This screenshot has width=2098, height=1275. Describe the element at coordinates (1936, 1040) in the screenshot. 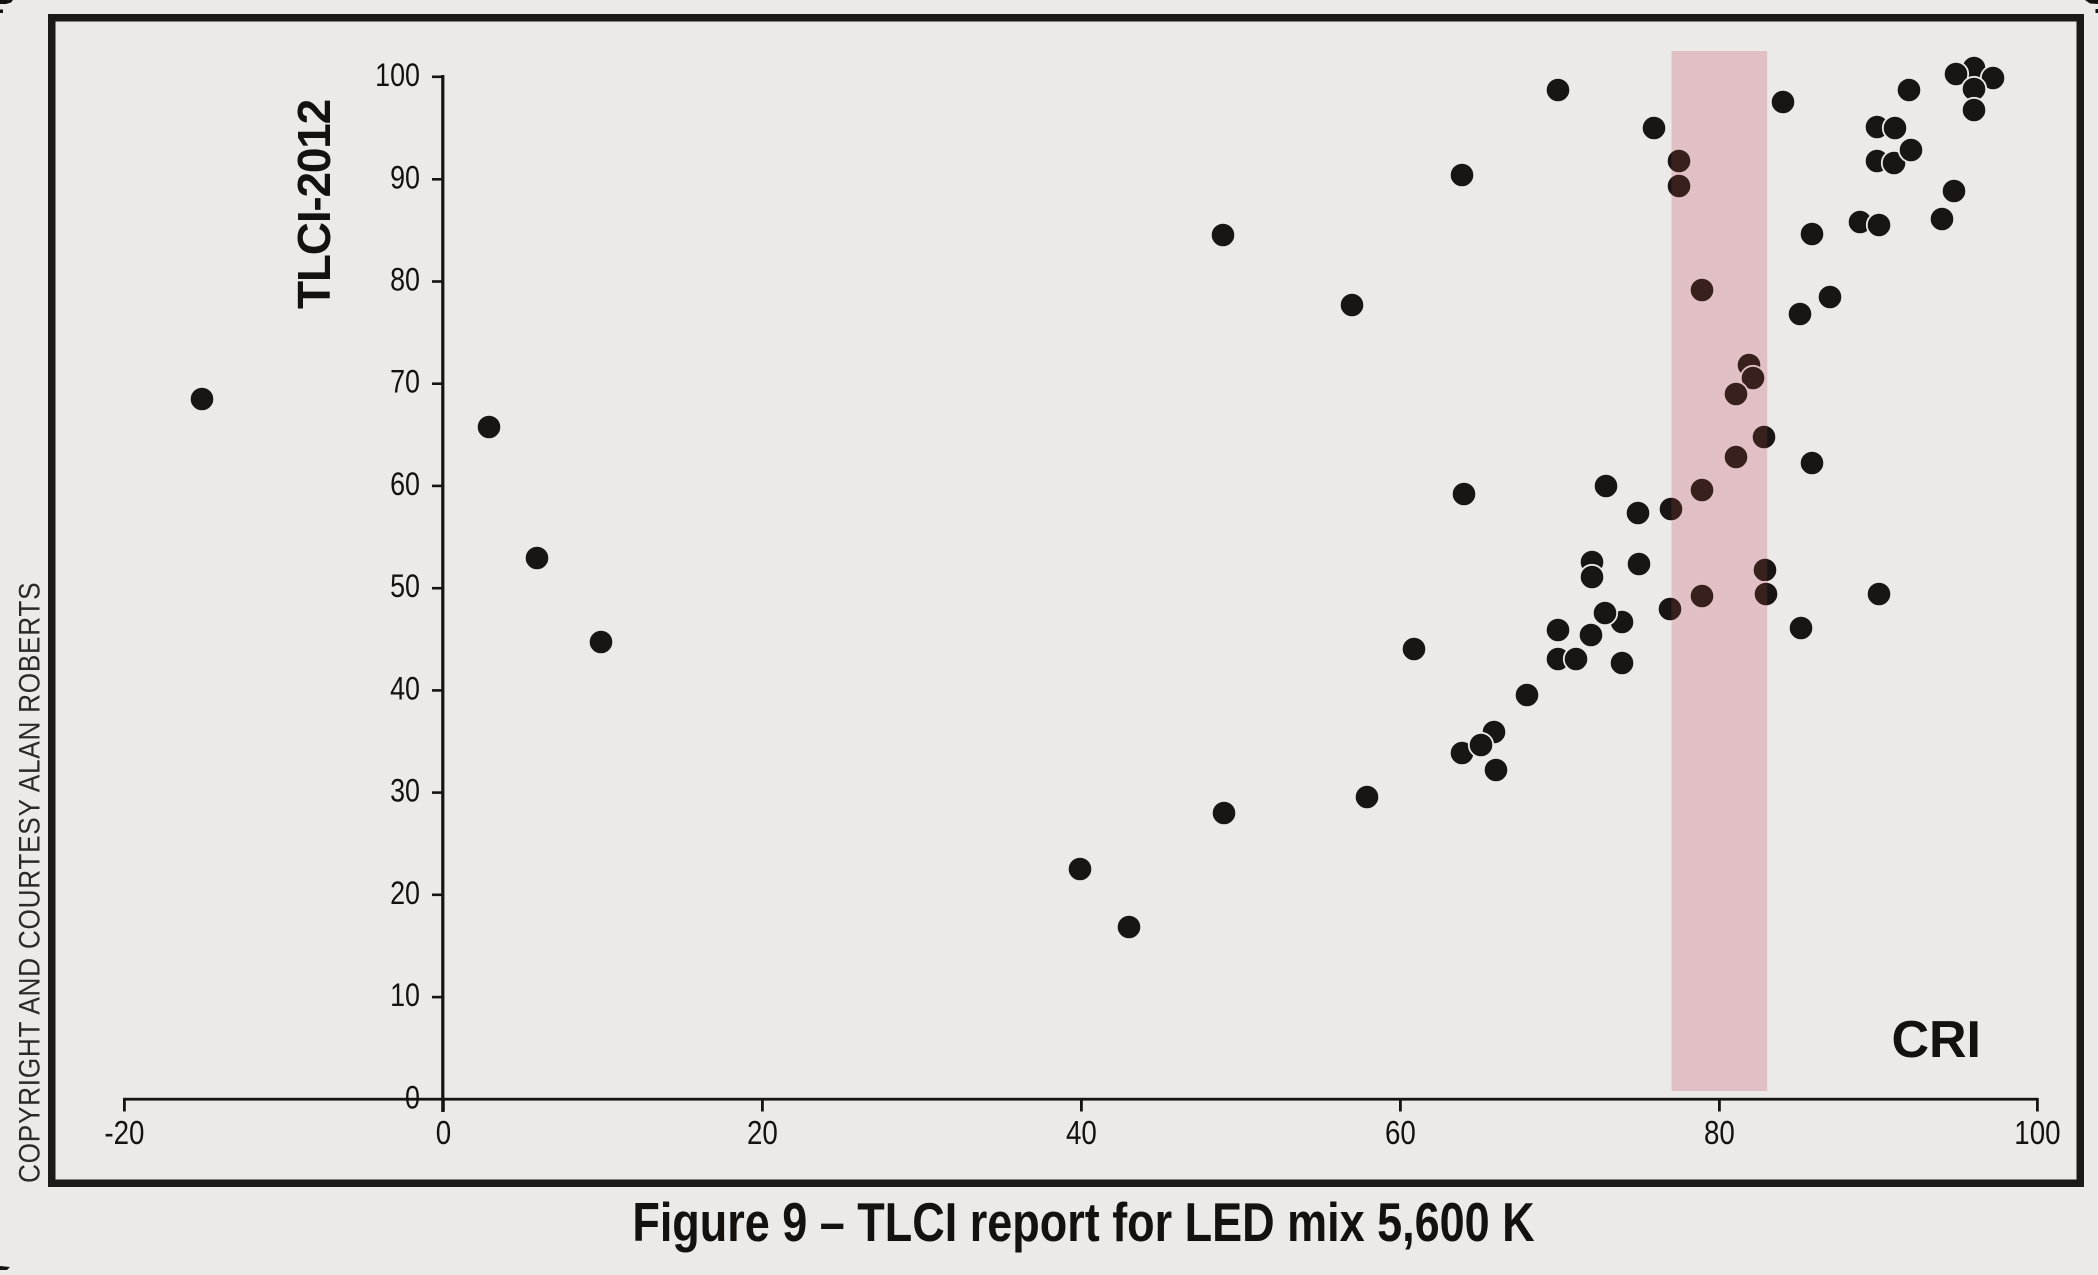

I see `svg-text: CRI` at that location.